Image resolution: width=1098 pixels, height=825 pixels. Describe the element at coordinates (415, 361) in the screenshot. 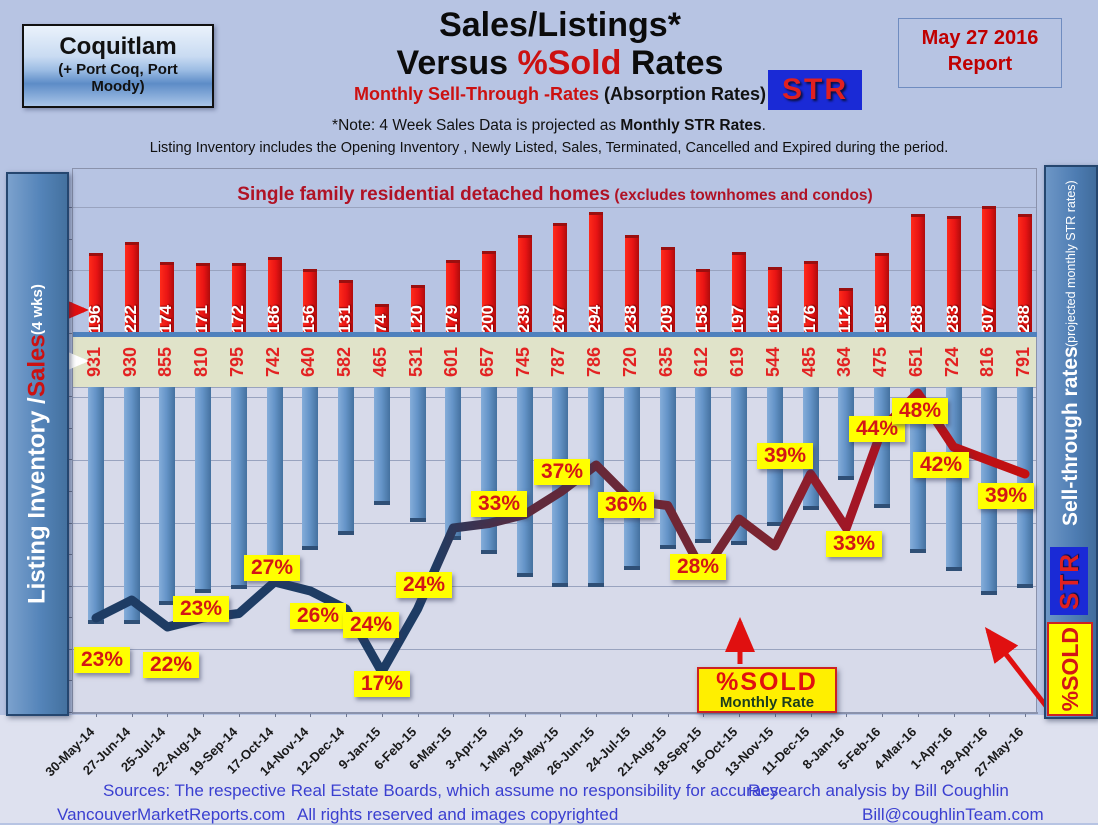

I see `inventory-bar-label: 531` at that location.